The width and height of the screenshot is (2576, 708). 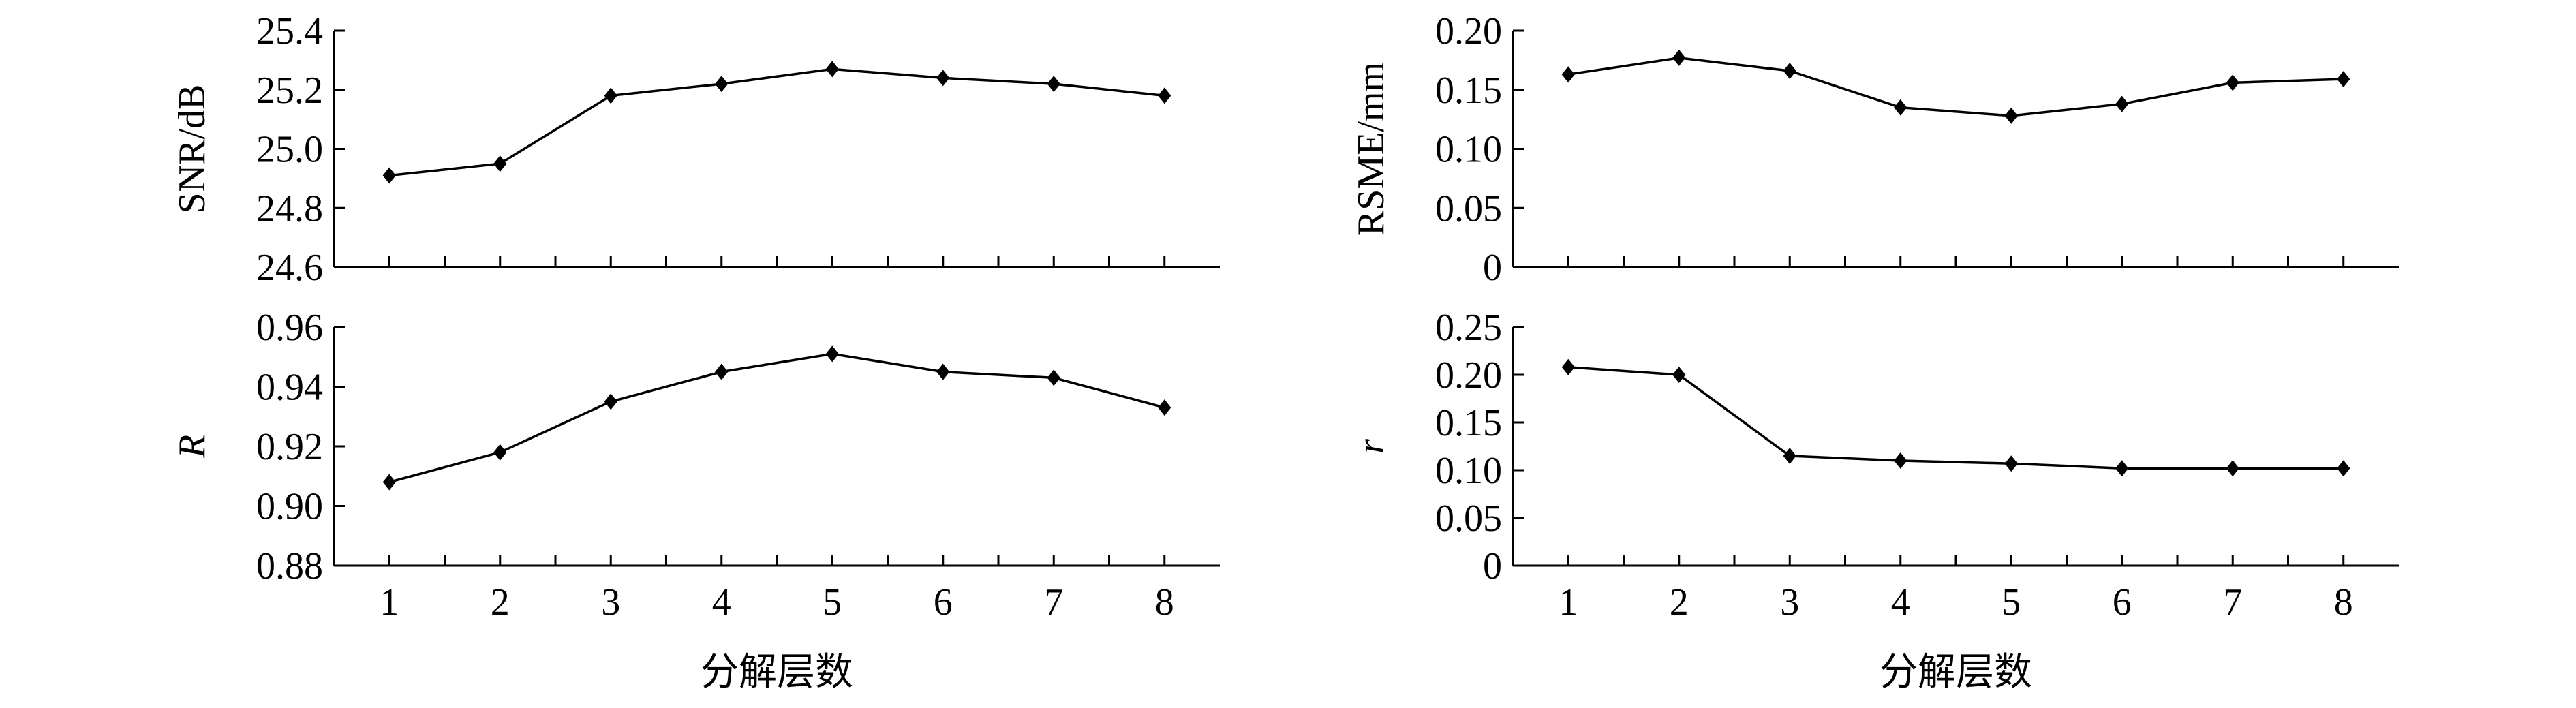 What do you see at coordinates (2232, 602) in the screenshot?
I see `small-r-x-tick-label: 7` at bounding box center [2232, 602].